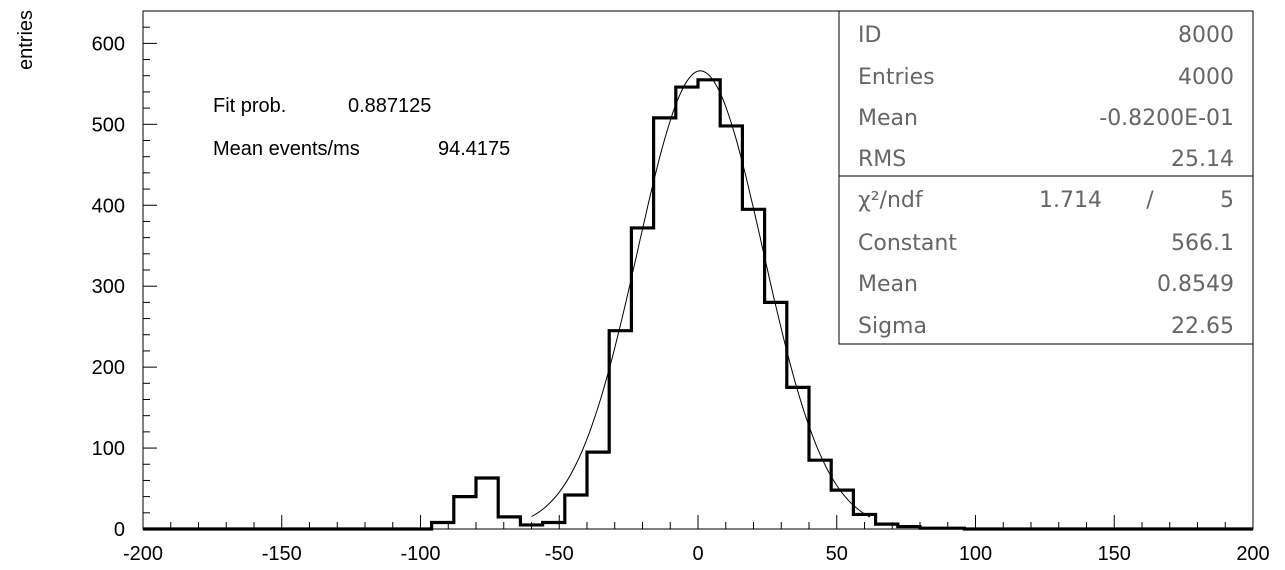 This screenshot has width=1285, height=570. What do you see at coordinates (559, 554) in the screenshot?
I see `x-tick-label: -50` at bounding box center [559, 554].